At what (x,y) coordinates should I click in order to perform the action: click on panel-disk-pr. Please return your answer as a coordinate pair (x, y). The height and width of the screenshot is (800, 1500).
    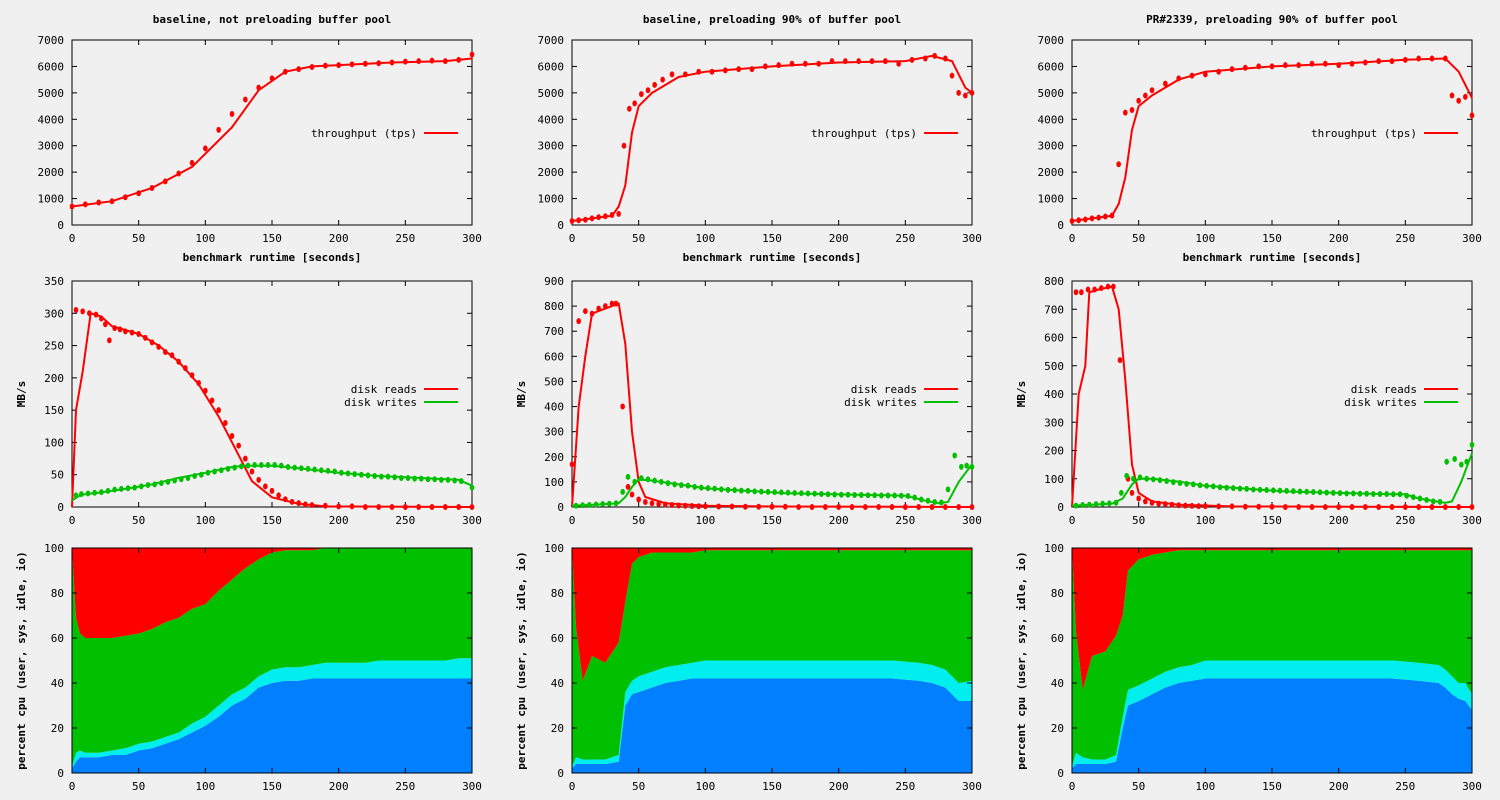
    Looking at the image, I should click on (1273, 395).